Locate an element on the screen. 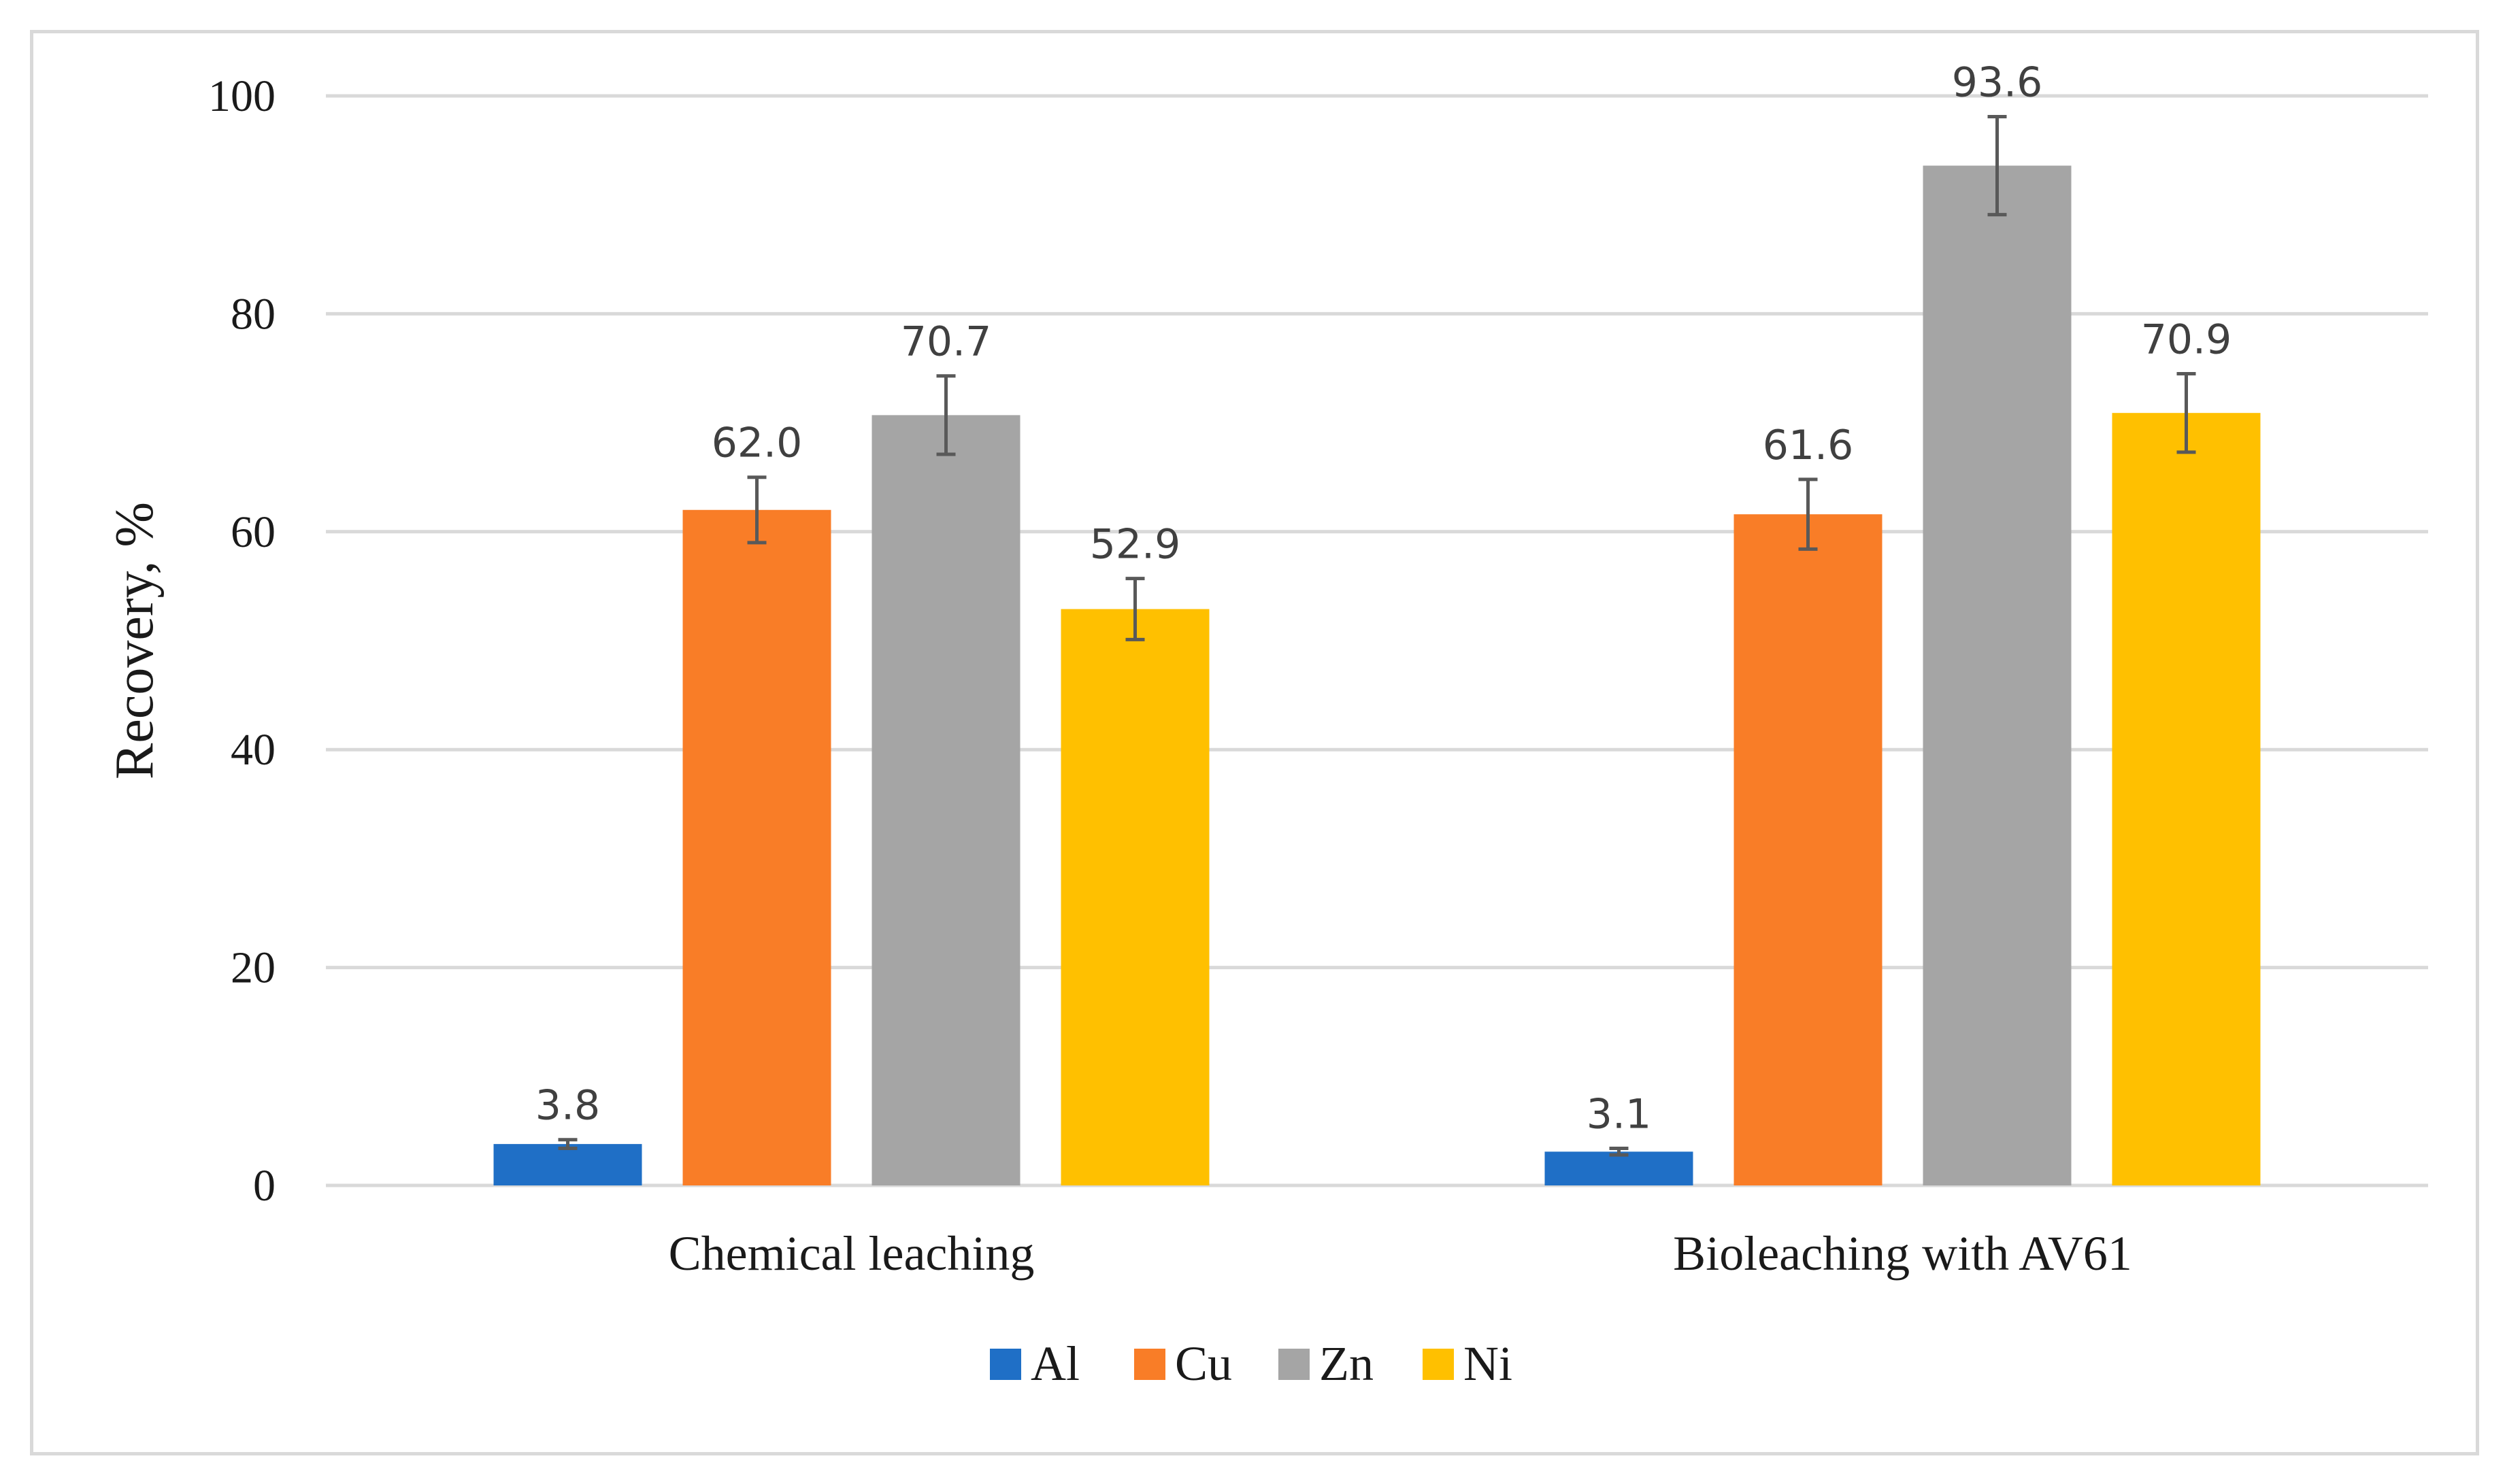 This screenshot has height=1484, width=2505. y-tick-label-0: 0 is located at coordinates (264, 1186).